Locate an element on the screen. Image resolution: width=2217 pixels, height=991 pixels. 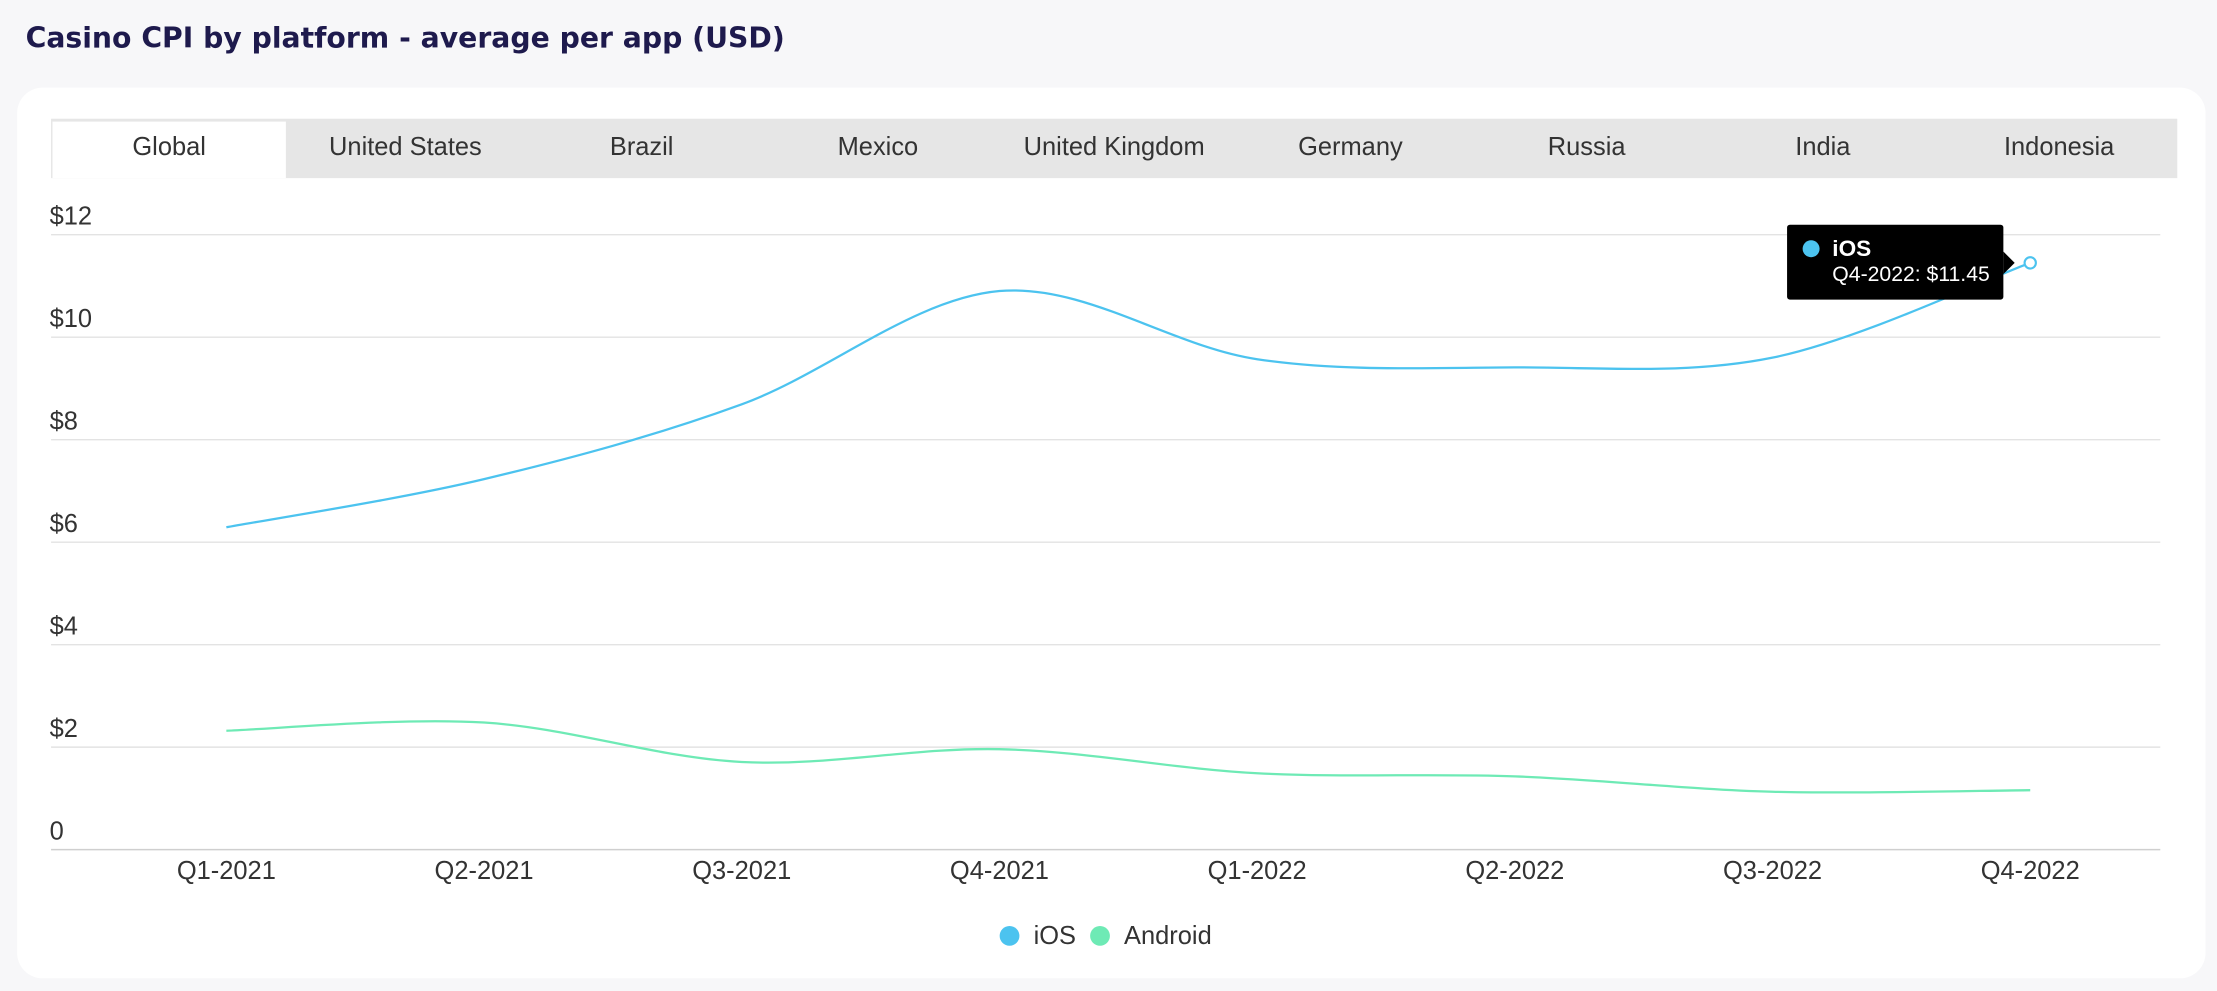
x-tick-label: Q4-2021 is located at coordinates (999, 871).